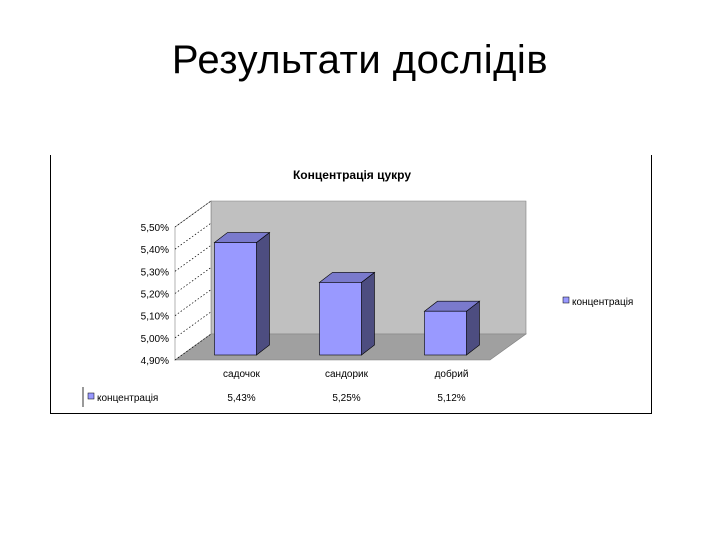 The width and height of the screenshot is (720, 540). Describe the element at coordinates (241, 398) in the screenshot. I see `data-table-value: 5,43%` at that location.